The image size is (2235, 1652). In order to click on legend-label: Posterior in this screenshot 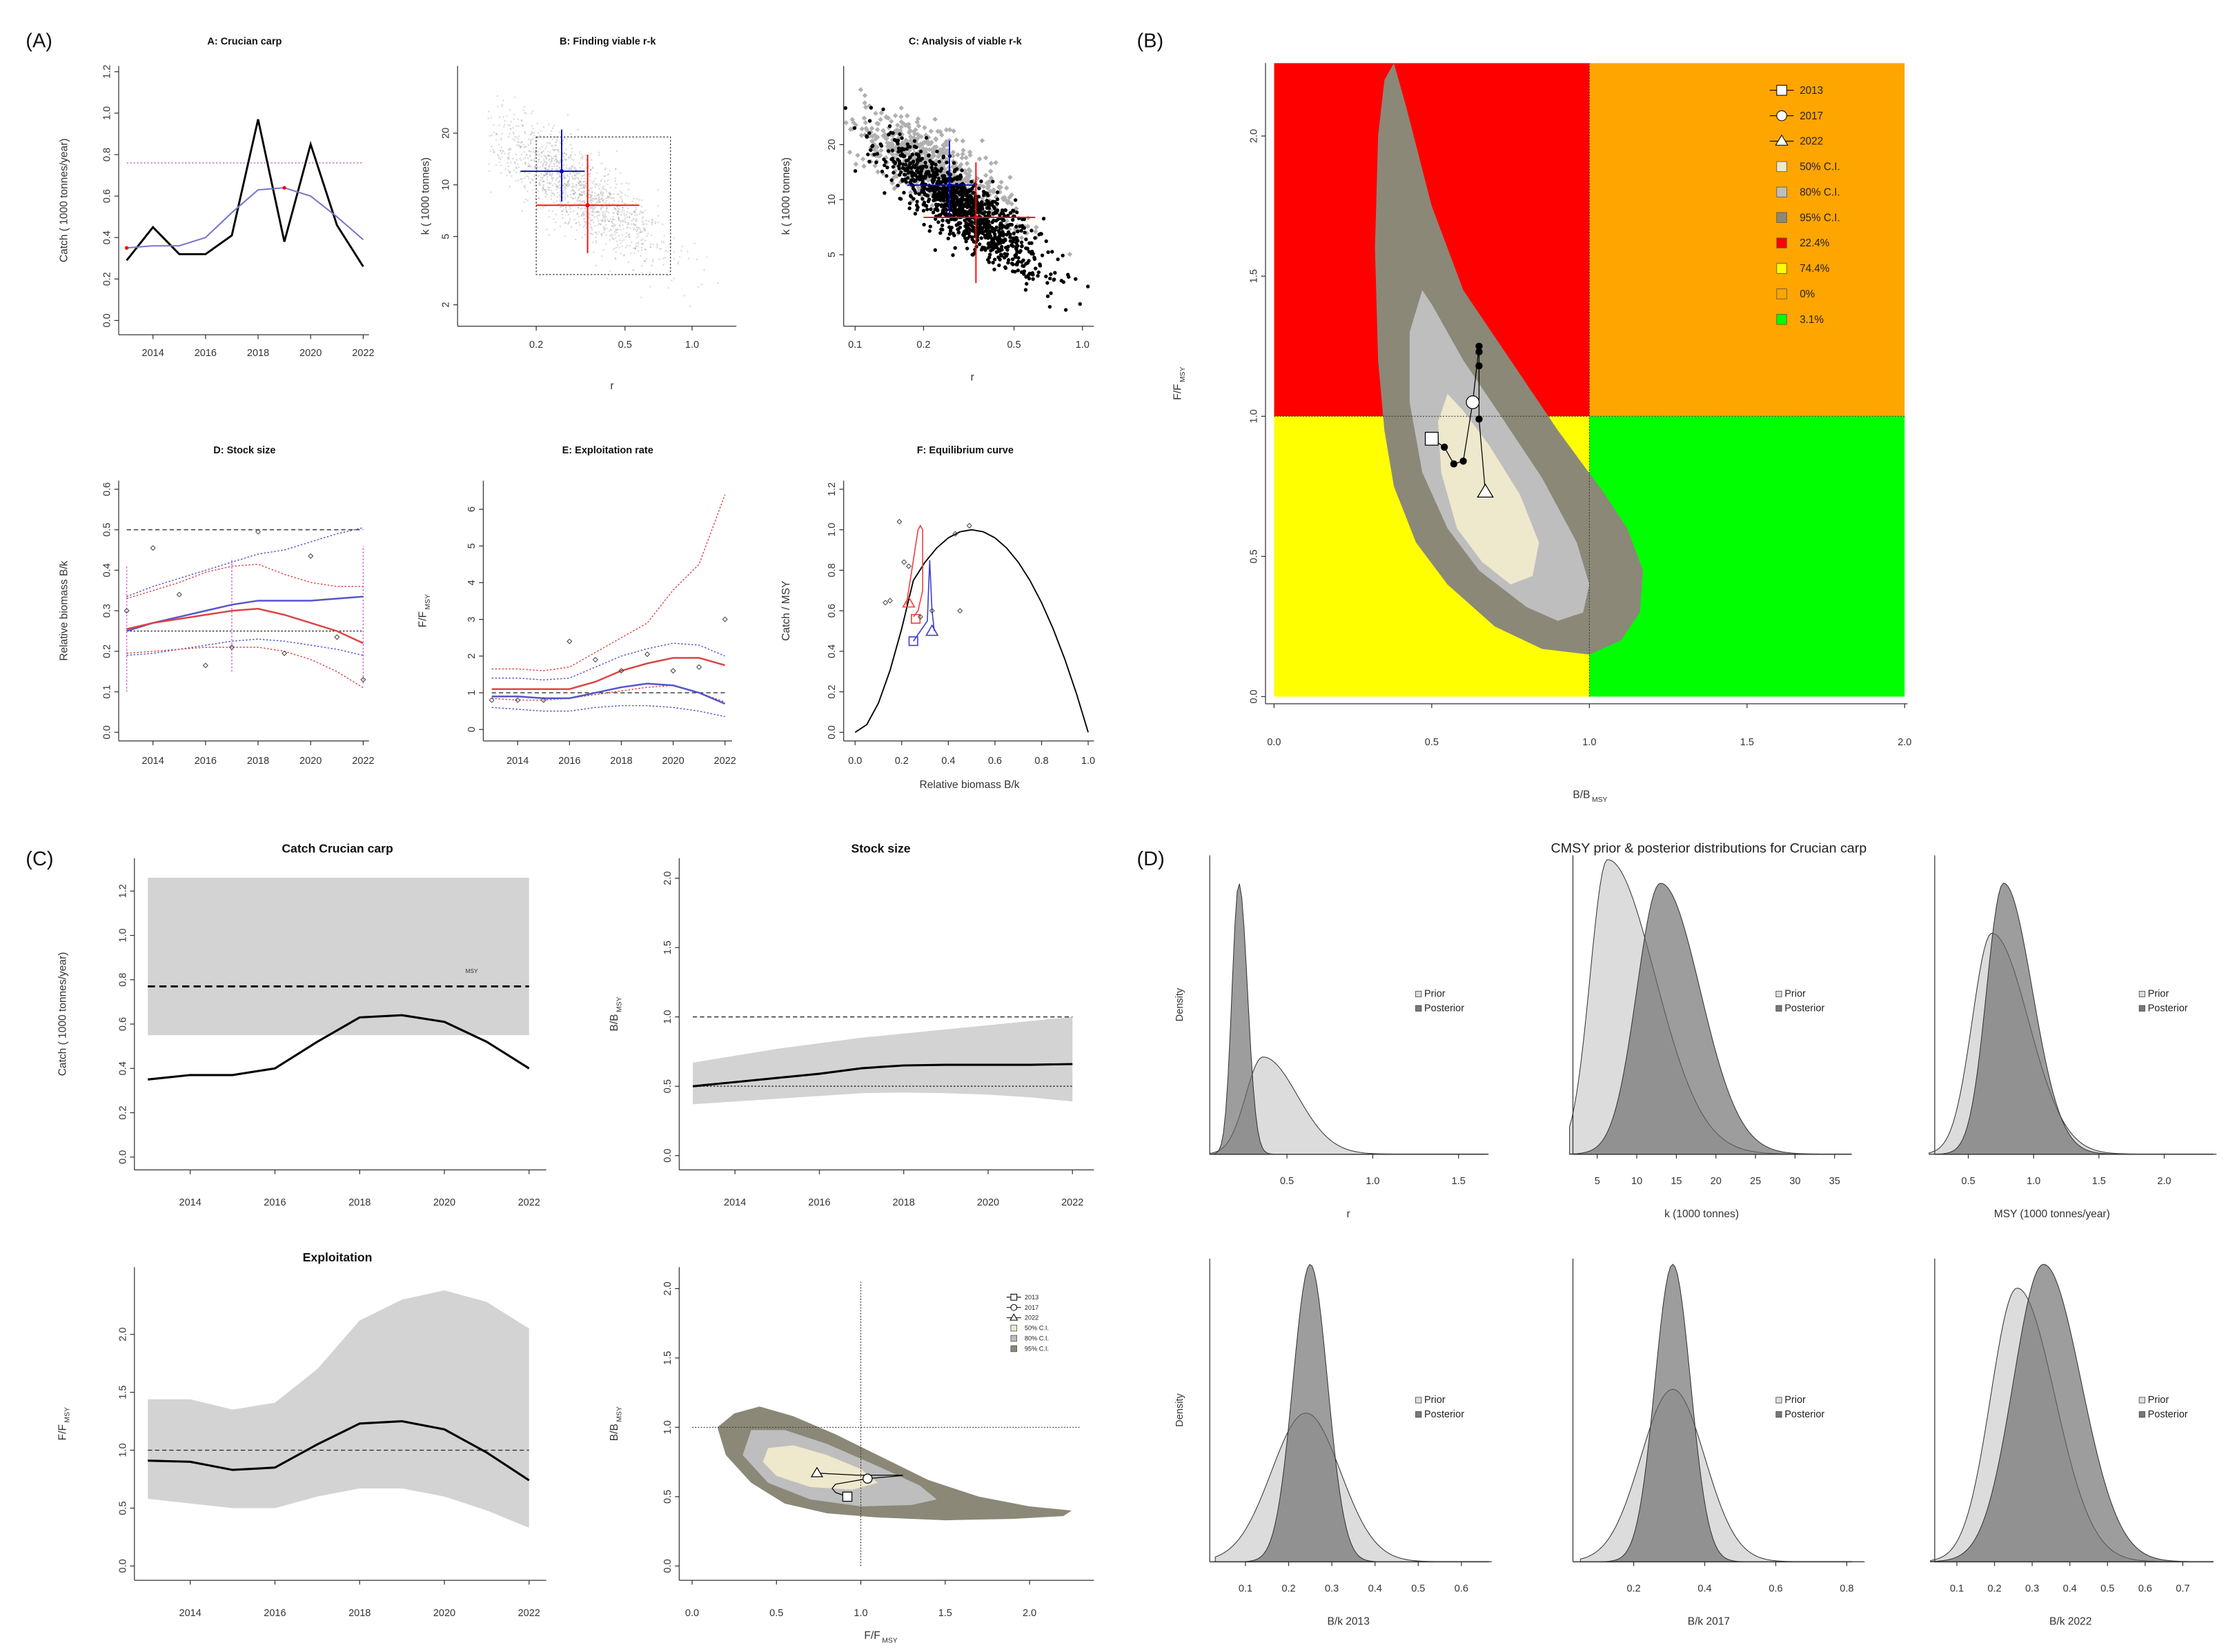, I will do `click(1444, 1008)`.